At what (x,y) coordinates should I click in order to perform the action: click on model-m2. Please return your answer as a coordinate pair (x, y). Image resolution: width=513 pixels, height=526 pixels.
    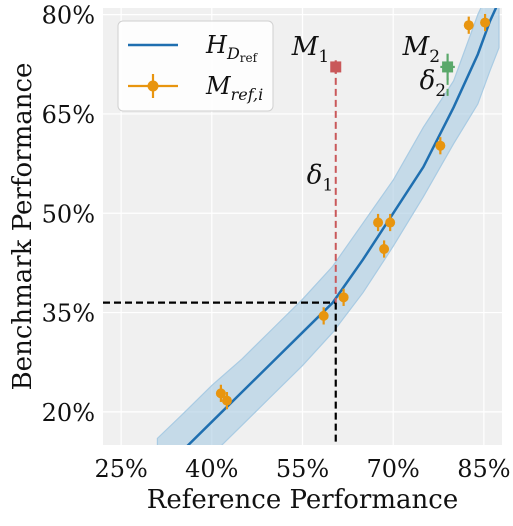
    Looking at the image, I should click on (447, 67).